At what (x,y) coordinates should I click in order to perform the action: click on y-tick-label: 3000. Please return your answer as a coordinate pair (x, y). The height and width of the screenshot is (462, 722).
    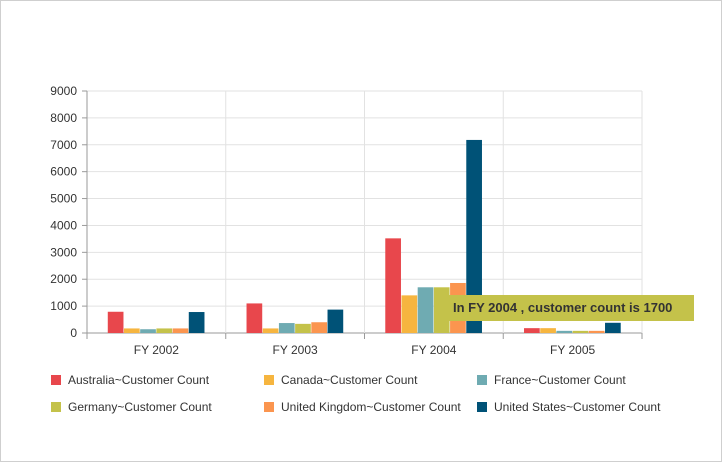
    Looking at the image, I should click on (63, 252).